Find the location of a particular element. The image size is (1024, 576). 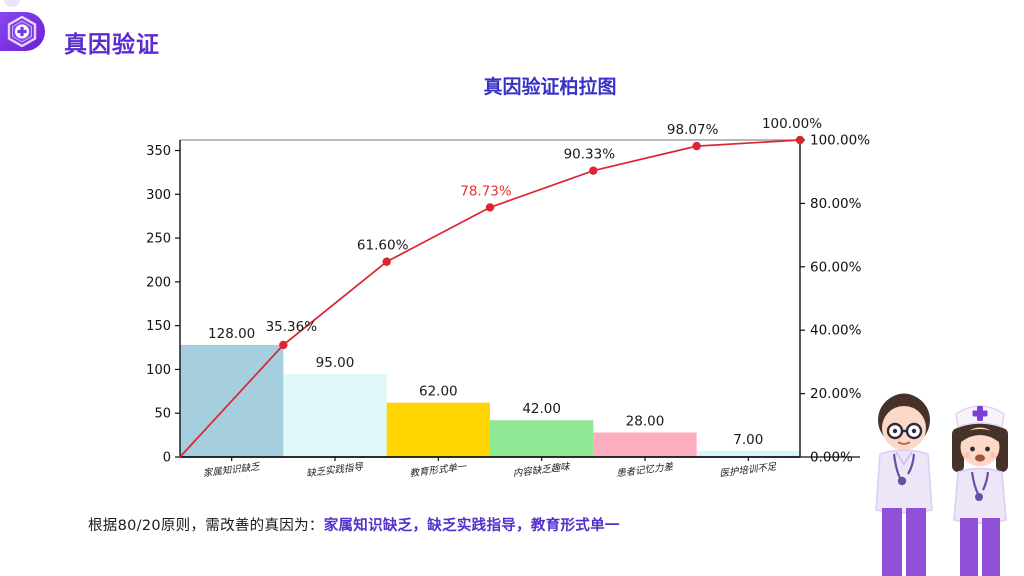

left-tick-label: 100 is located at coordinates (158, 370).